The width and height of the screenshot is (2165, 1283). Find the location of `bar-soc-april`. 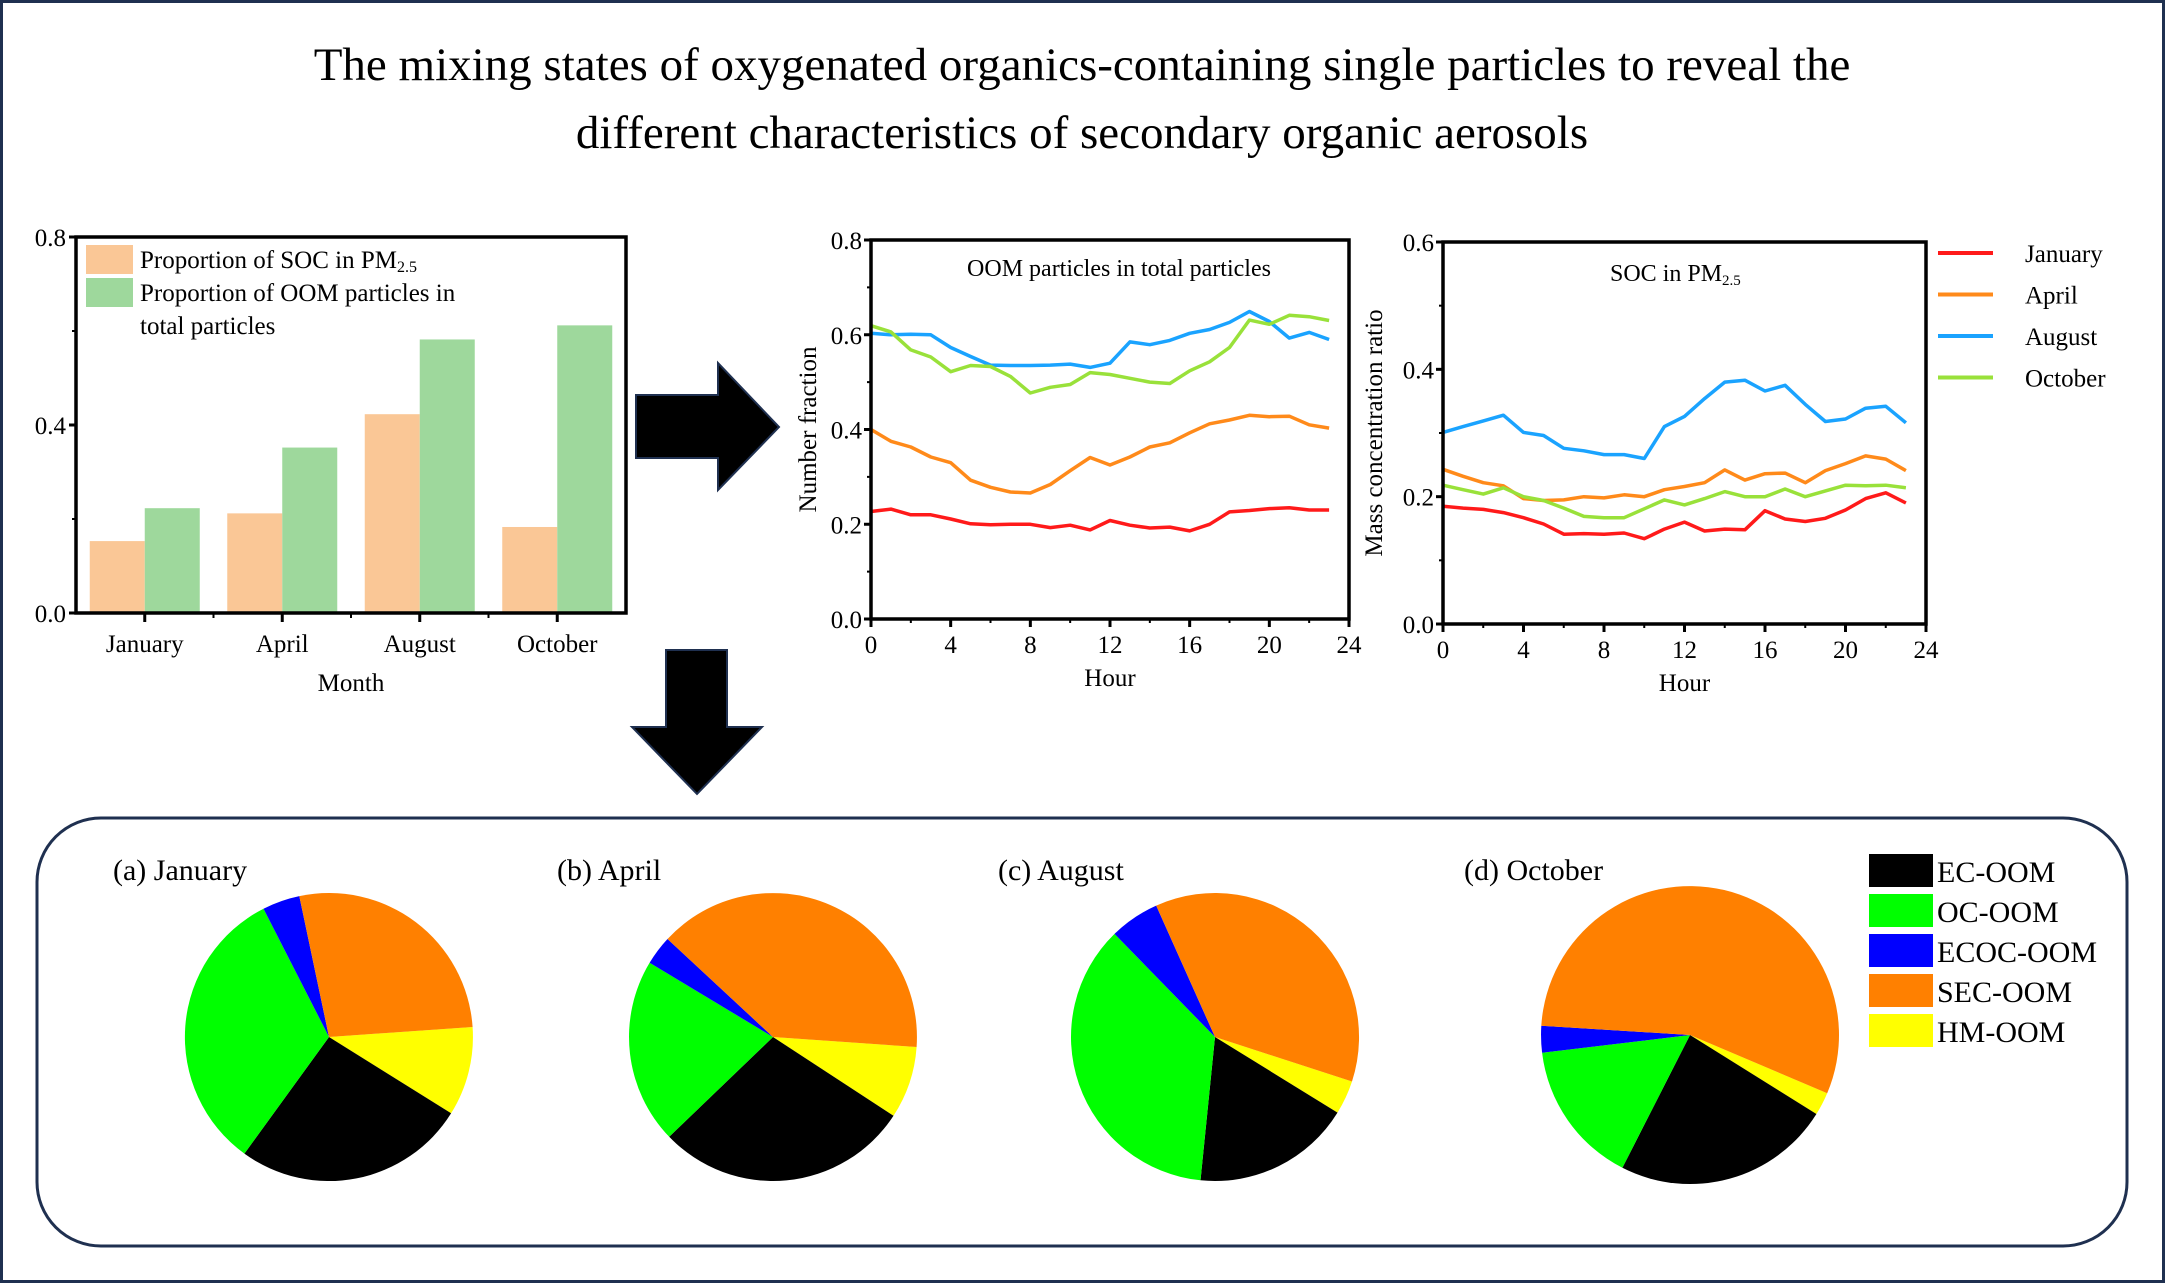

bar-soc-april is located at coordinates (255, 563).